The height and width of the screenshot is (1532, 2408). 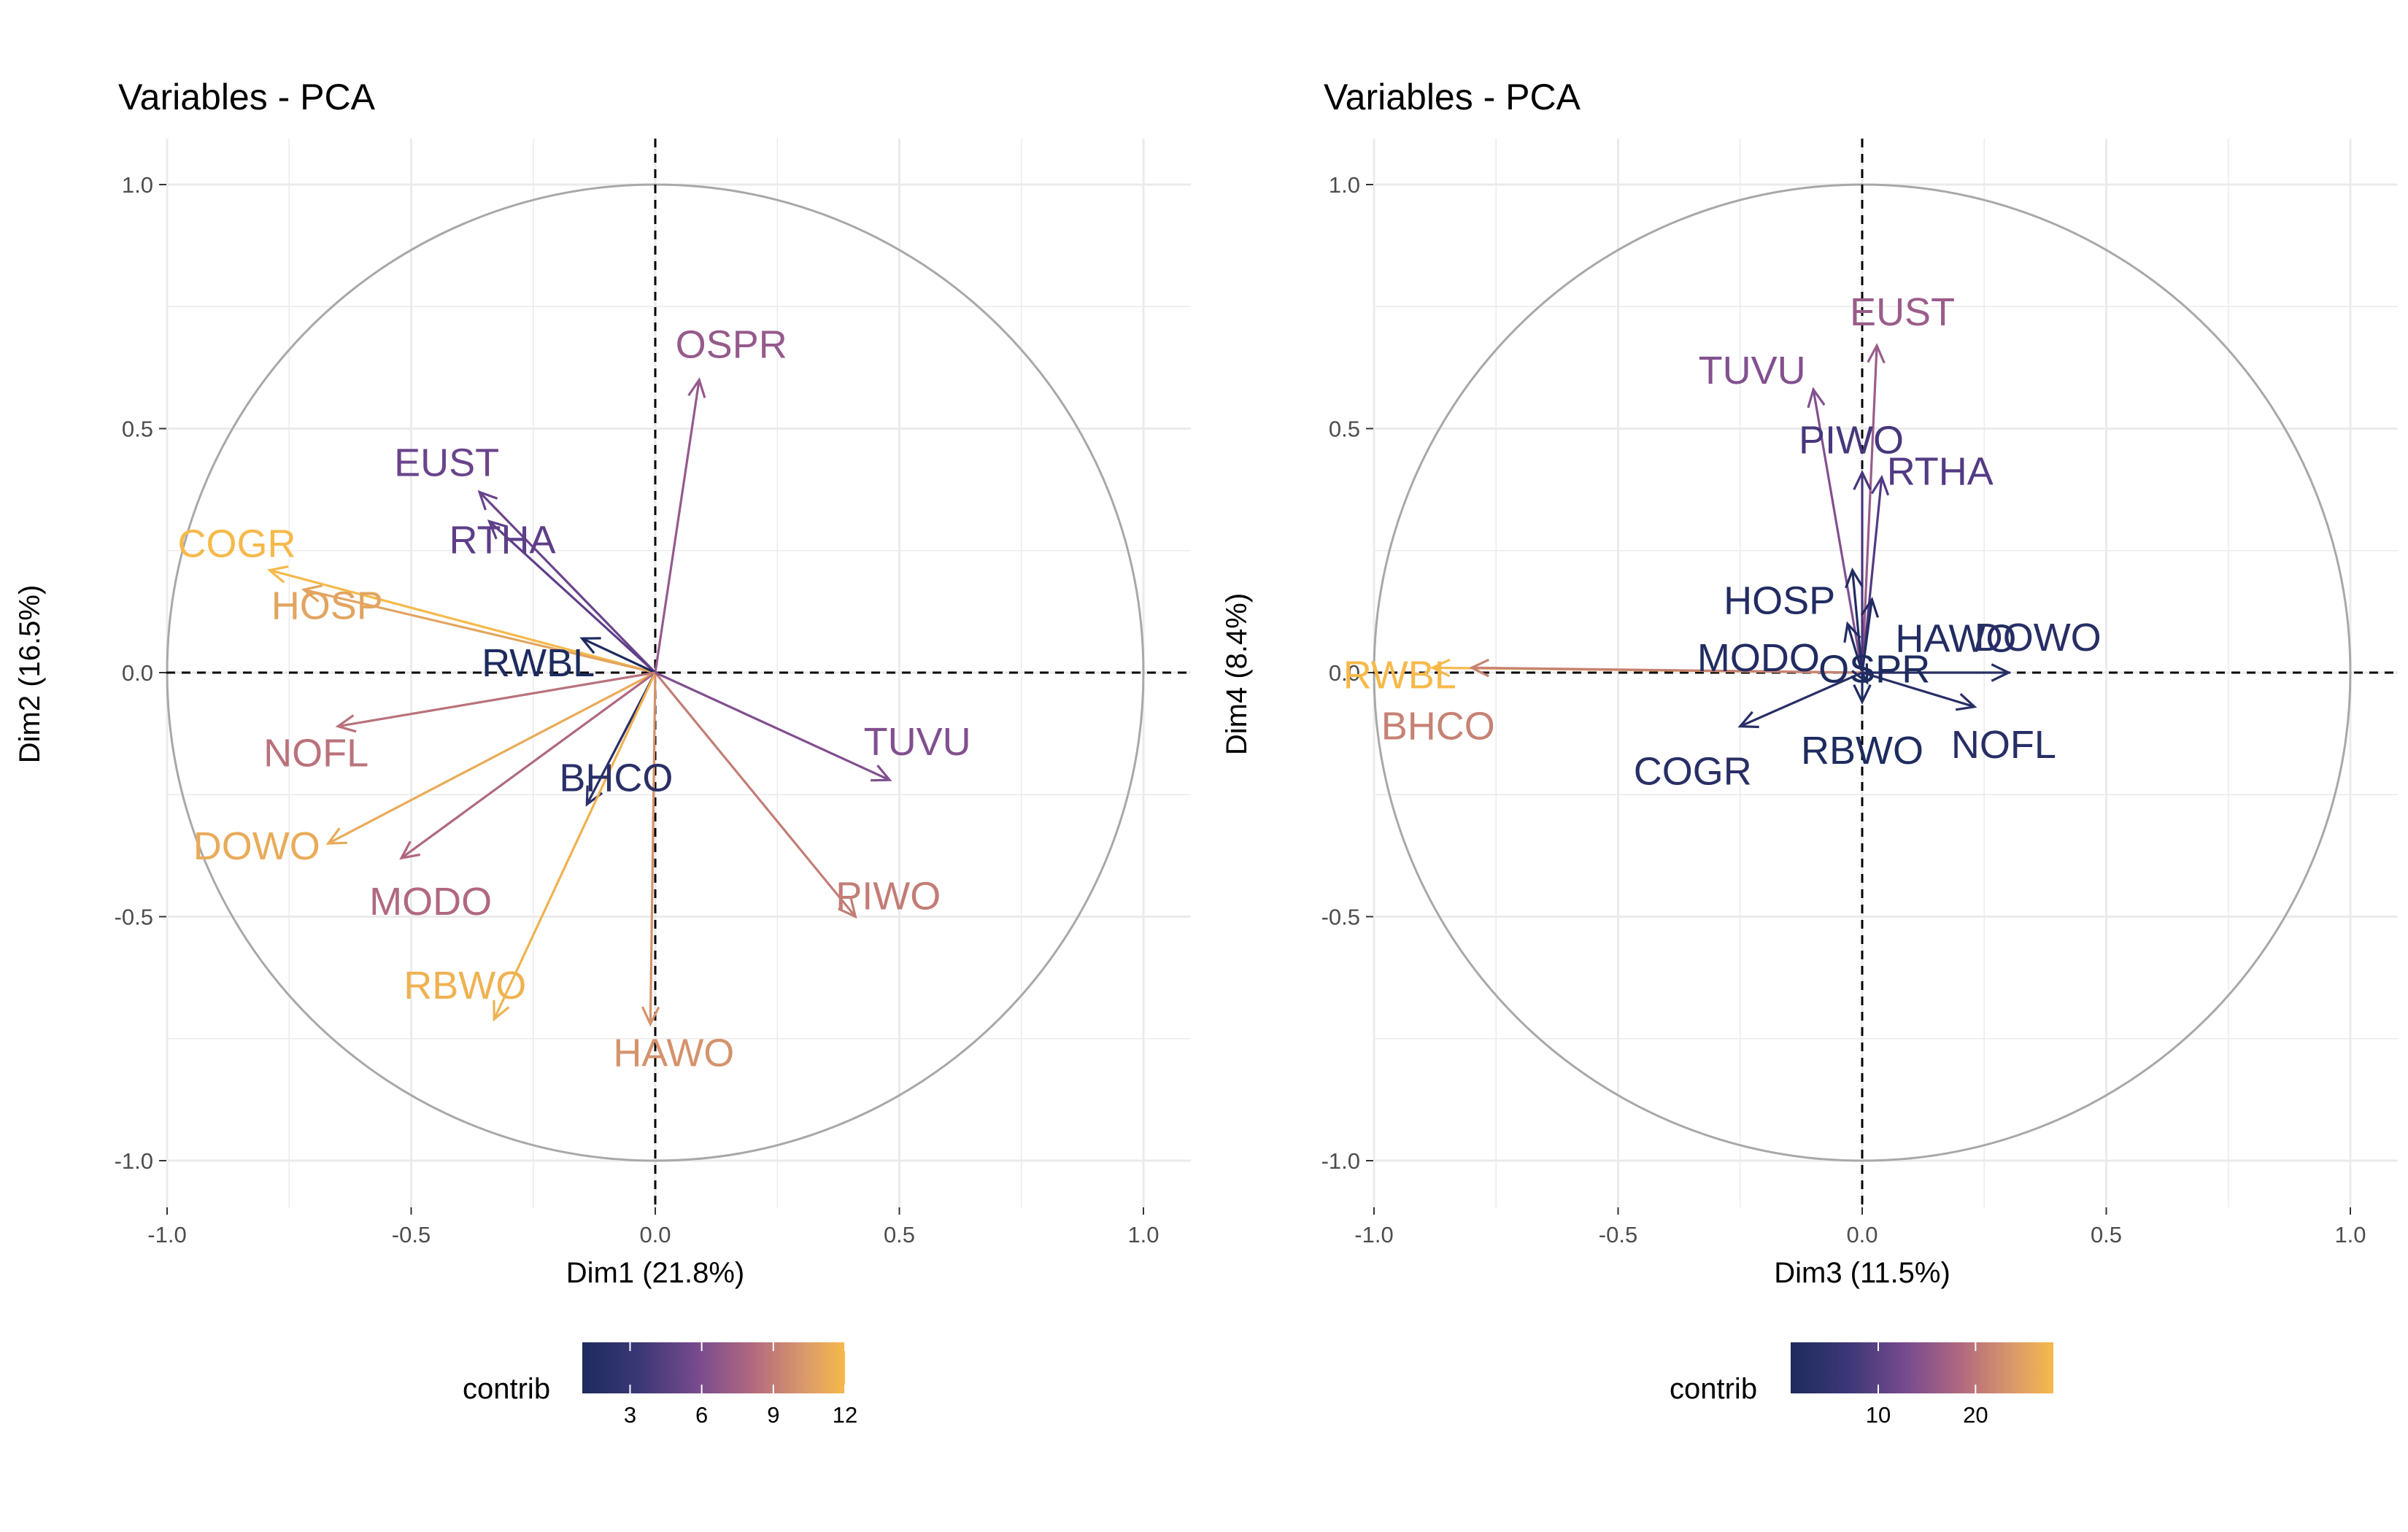 What do you see at coordinates (1237, 674) in the screenshot?
I see `y-axis-title: Dim4 (8.4%)` at bounding box center [1237, 674].